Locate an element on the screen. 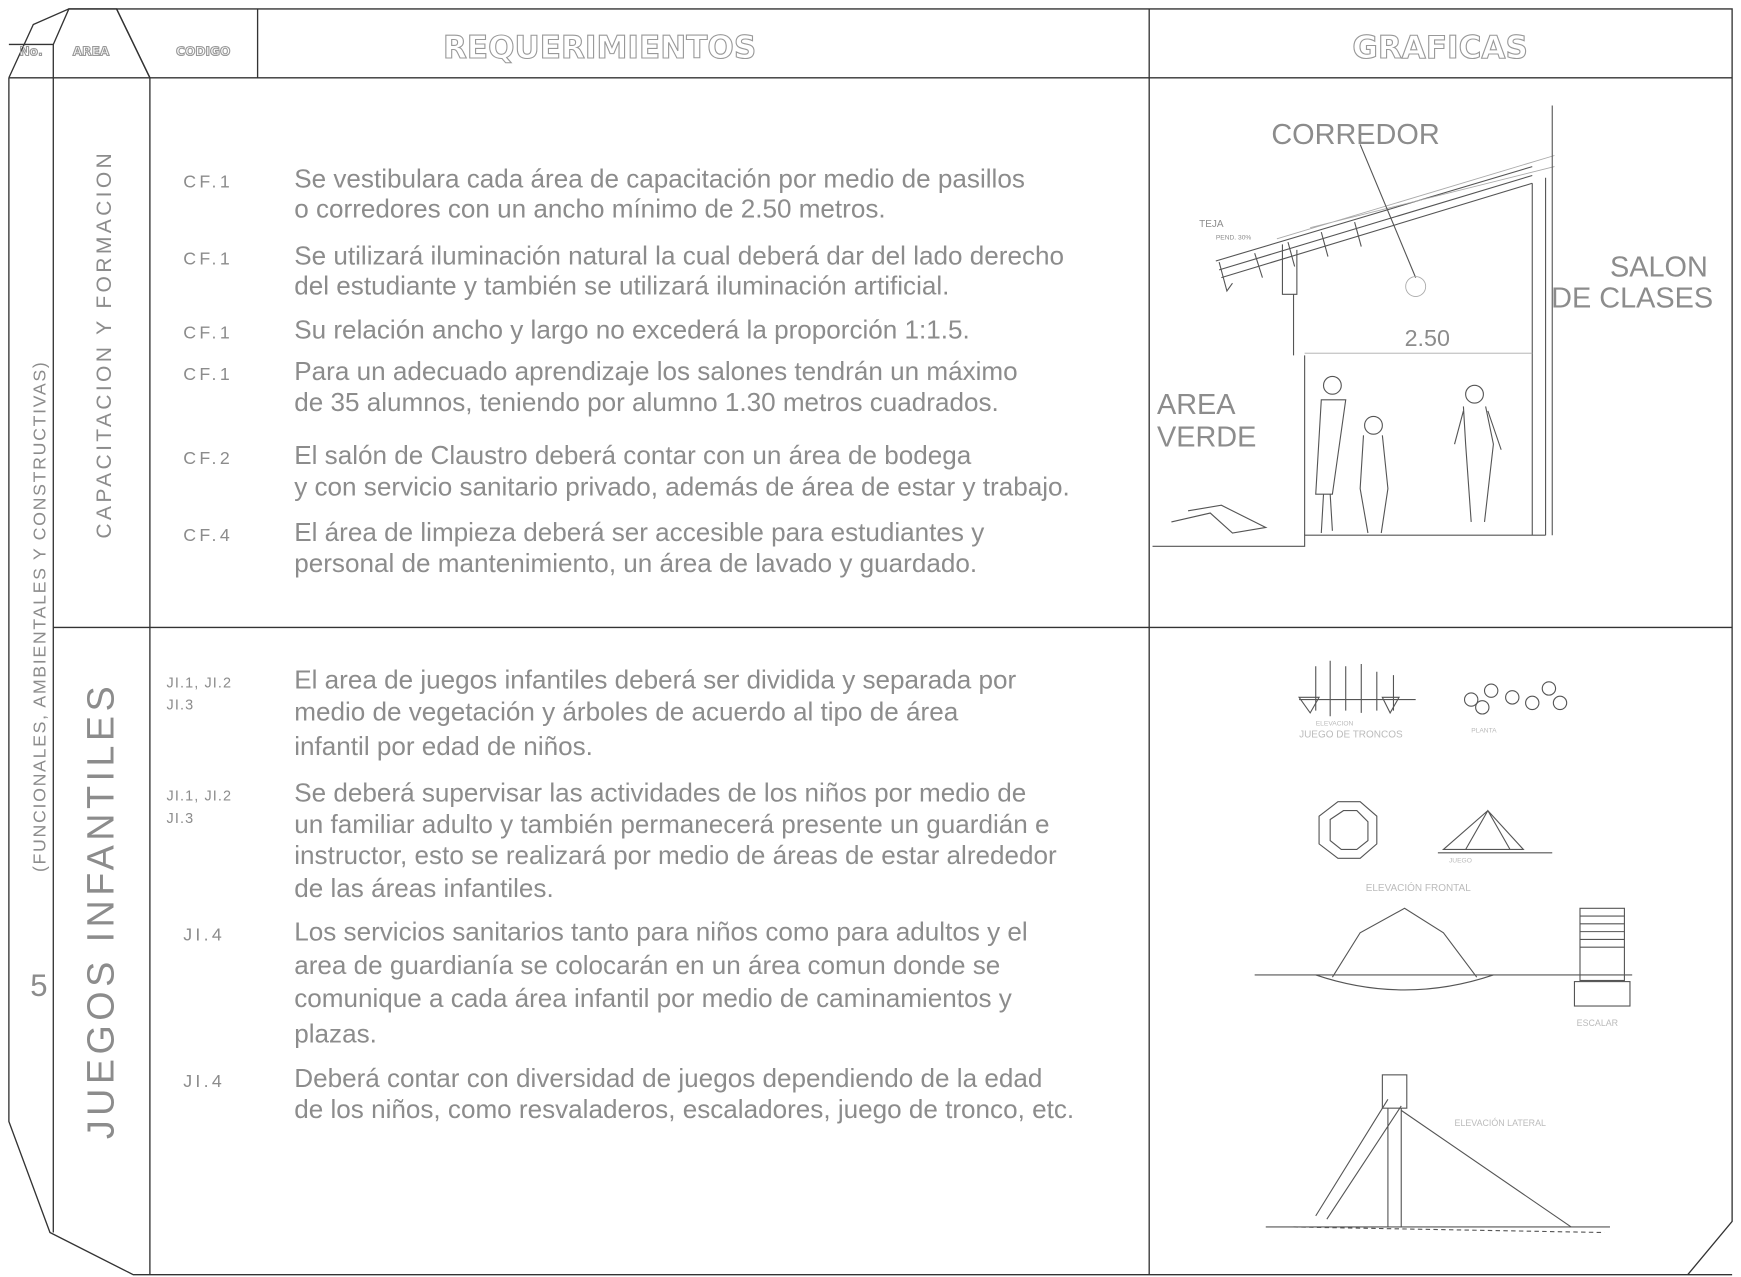 The image size is (1741, 1277). graphic-label: AREA is located at coordinates (1196, 405).